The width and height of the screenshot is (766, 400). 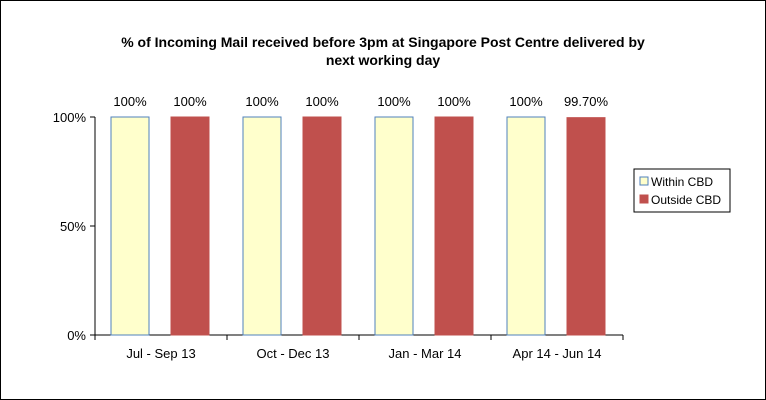 What do you see at coordinates (70, 117) in the screenshot?
I see `y-tick-label: 100%` at bounding box center [70, 117].